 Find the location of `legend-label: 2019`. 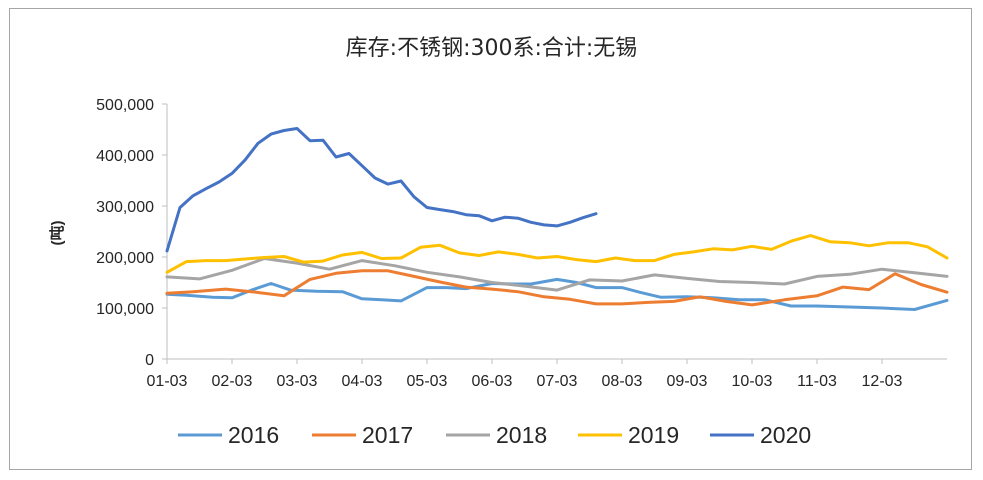

legend-label: 2019 is located at coordinates (653, 435).